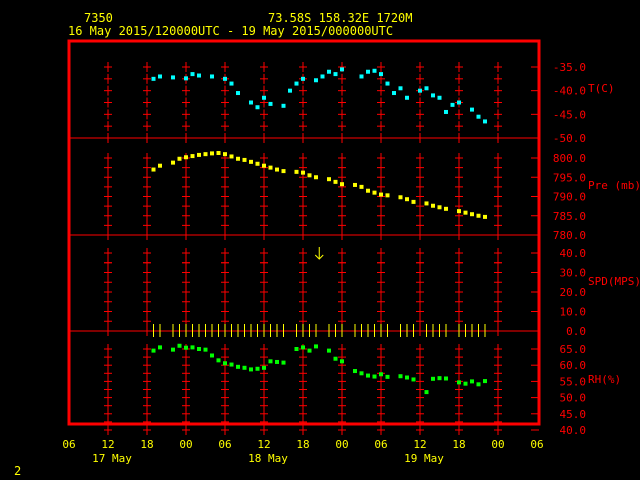 The width and height of the screenshot is (640, 480). I want to click on y-tick-label: -45.0, so click(569, 114).